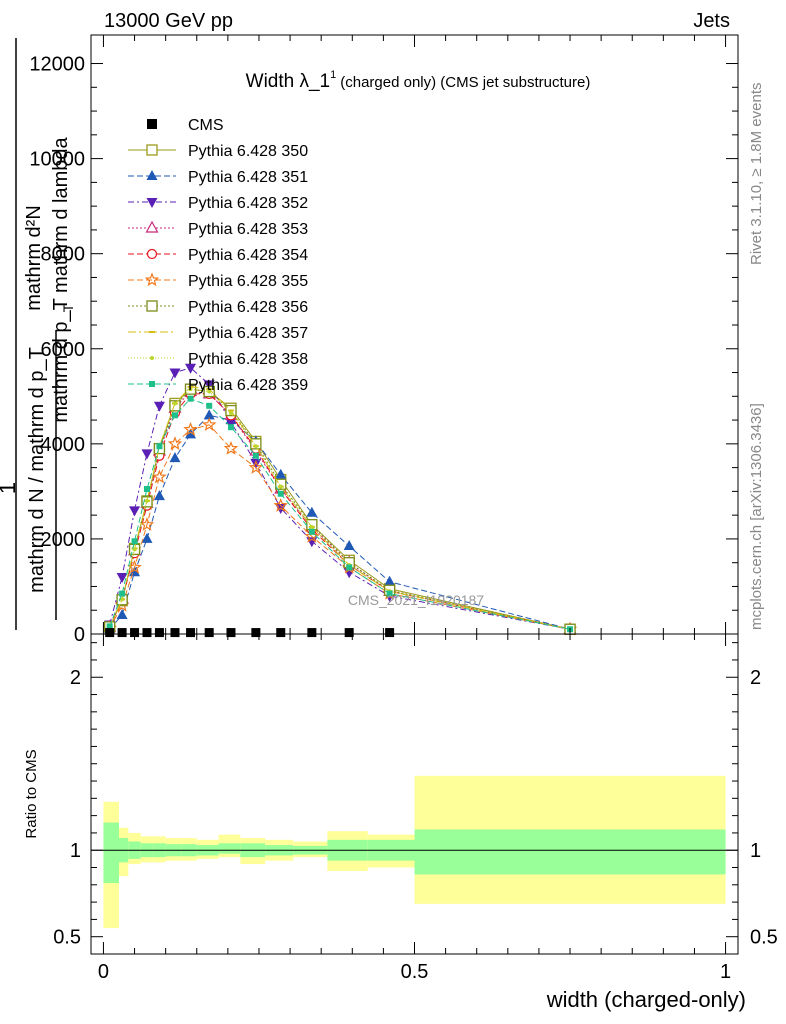  I want to click on legend-entry: Pythia 6.428 351, so click(218, 177).